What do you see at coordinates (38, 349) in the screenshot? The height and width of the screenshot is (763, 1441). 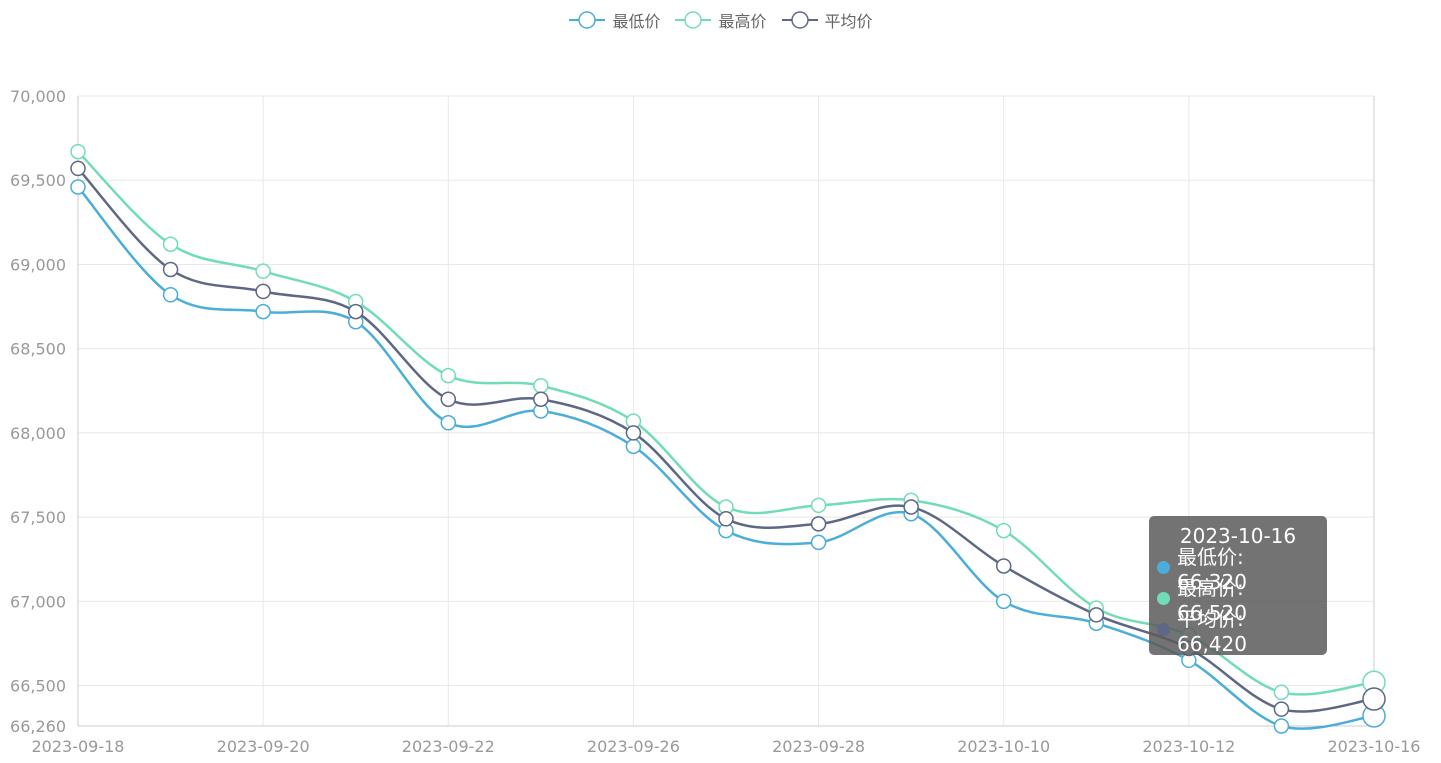 I see `y-tick-label: 68,500` at bounding box center [38, 349].